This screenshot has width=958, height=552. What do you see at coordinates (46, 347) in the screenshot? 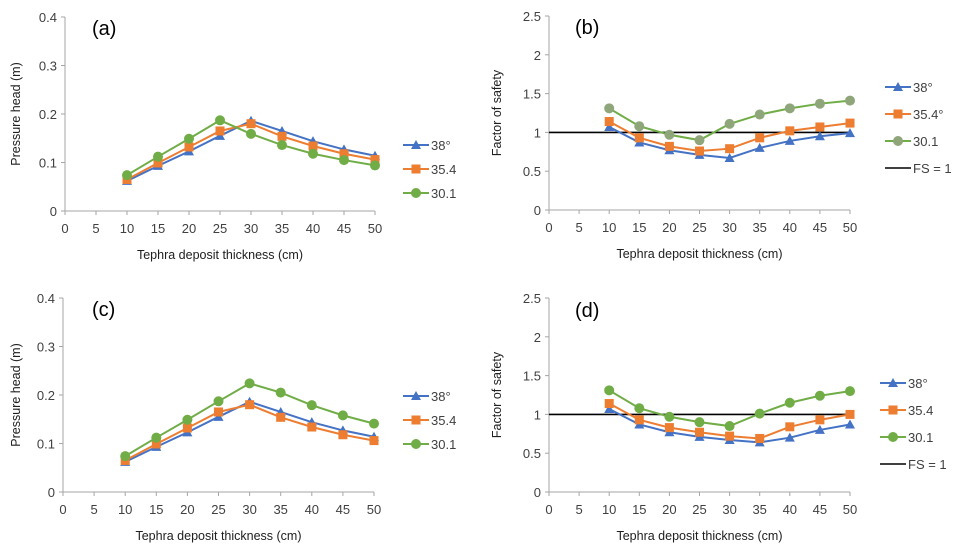
I see `y-tick-label: 0.3` at bounding box center [46, 347].